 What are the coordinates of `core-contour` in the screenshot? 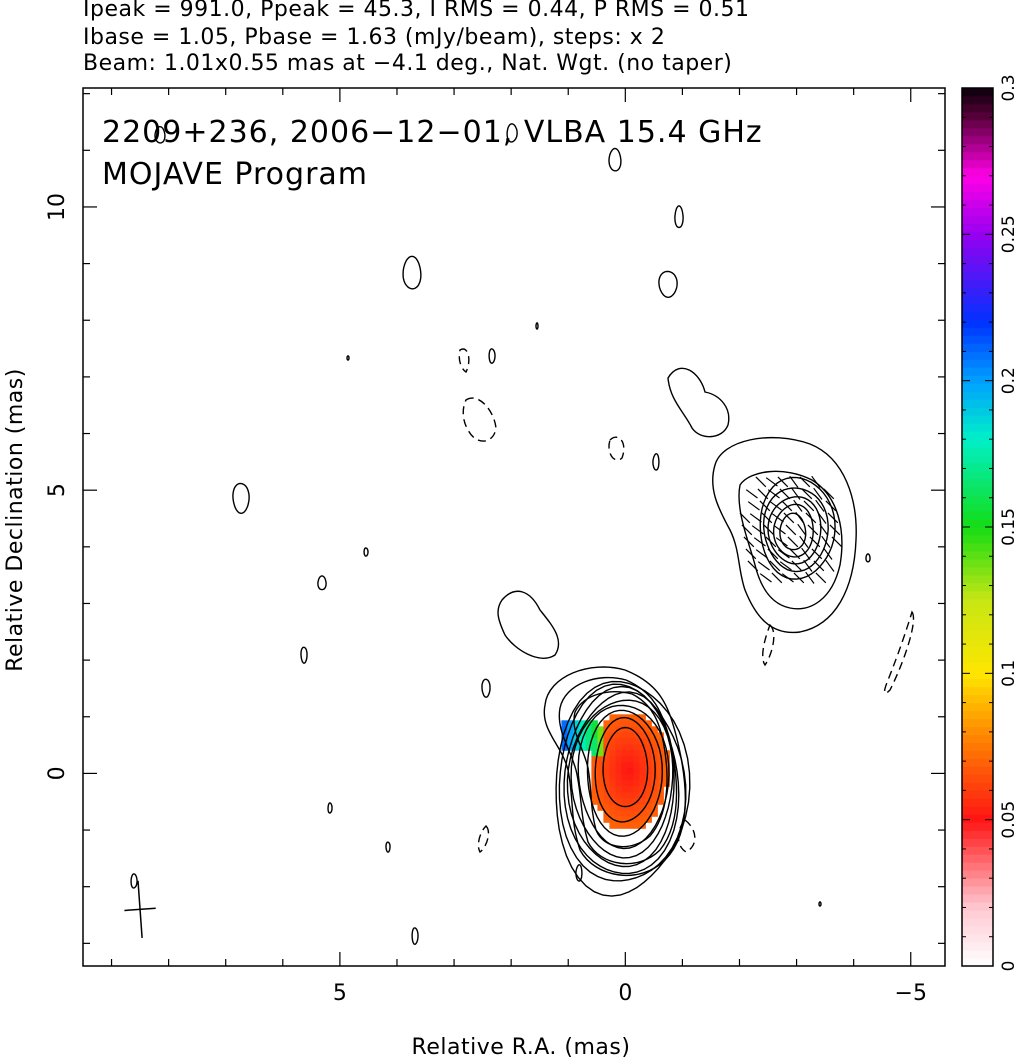 It's located at (625, 769).